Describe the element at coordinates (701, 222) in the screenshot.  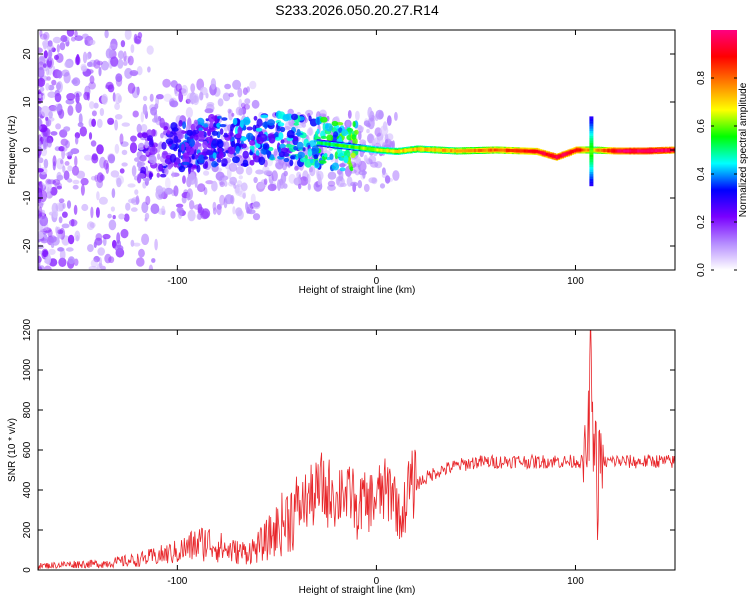
I see `colorbar-tick-label: 0.2` at that location.